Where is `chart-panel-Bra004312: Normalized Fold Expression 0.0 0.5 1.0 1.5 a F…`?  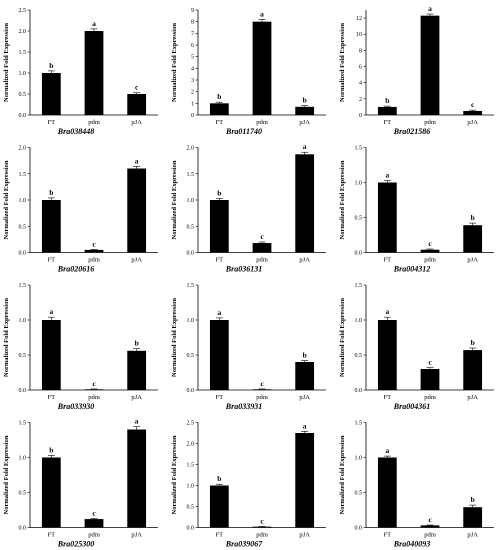
chart-panel-Bra004312: Normalized Fold Expression 0.0 0.5 1.0 1.5 a F… is located at coordinates (416, 210).